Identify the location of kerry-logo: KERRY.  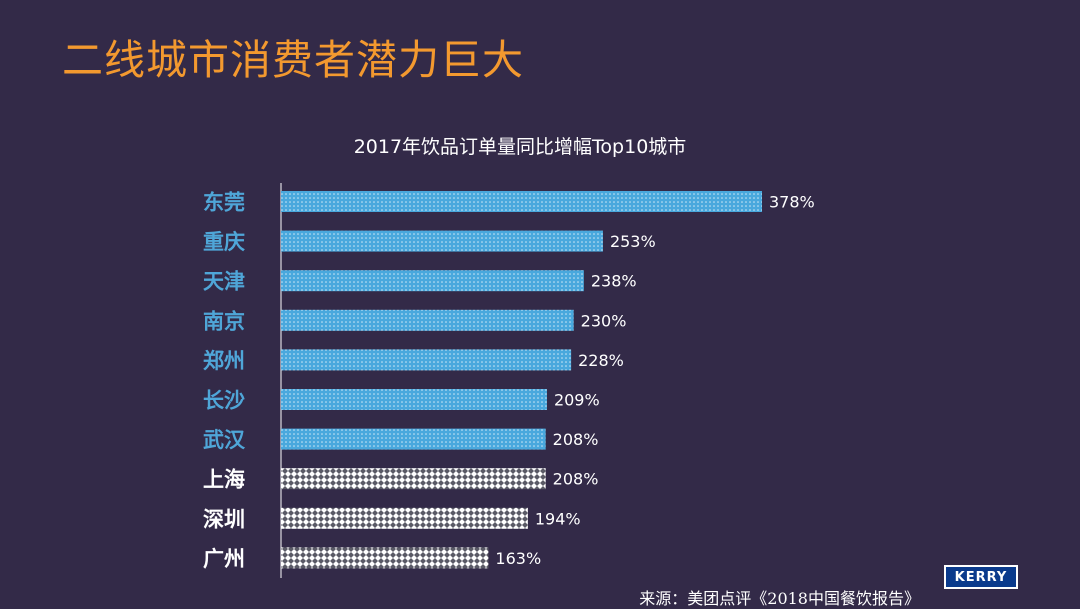
(981, 577).